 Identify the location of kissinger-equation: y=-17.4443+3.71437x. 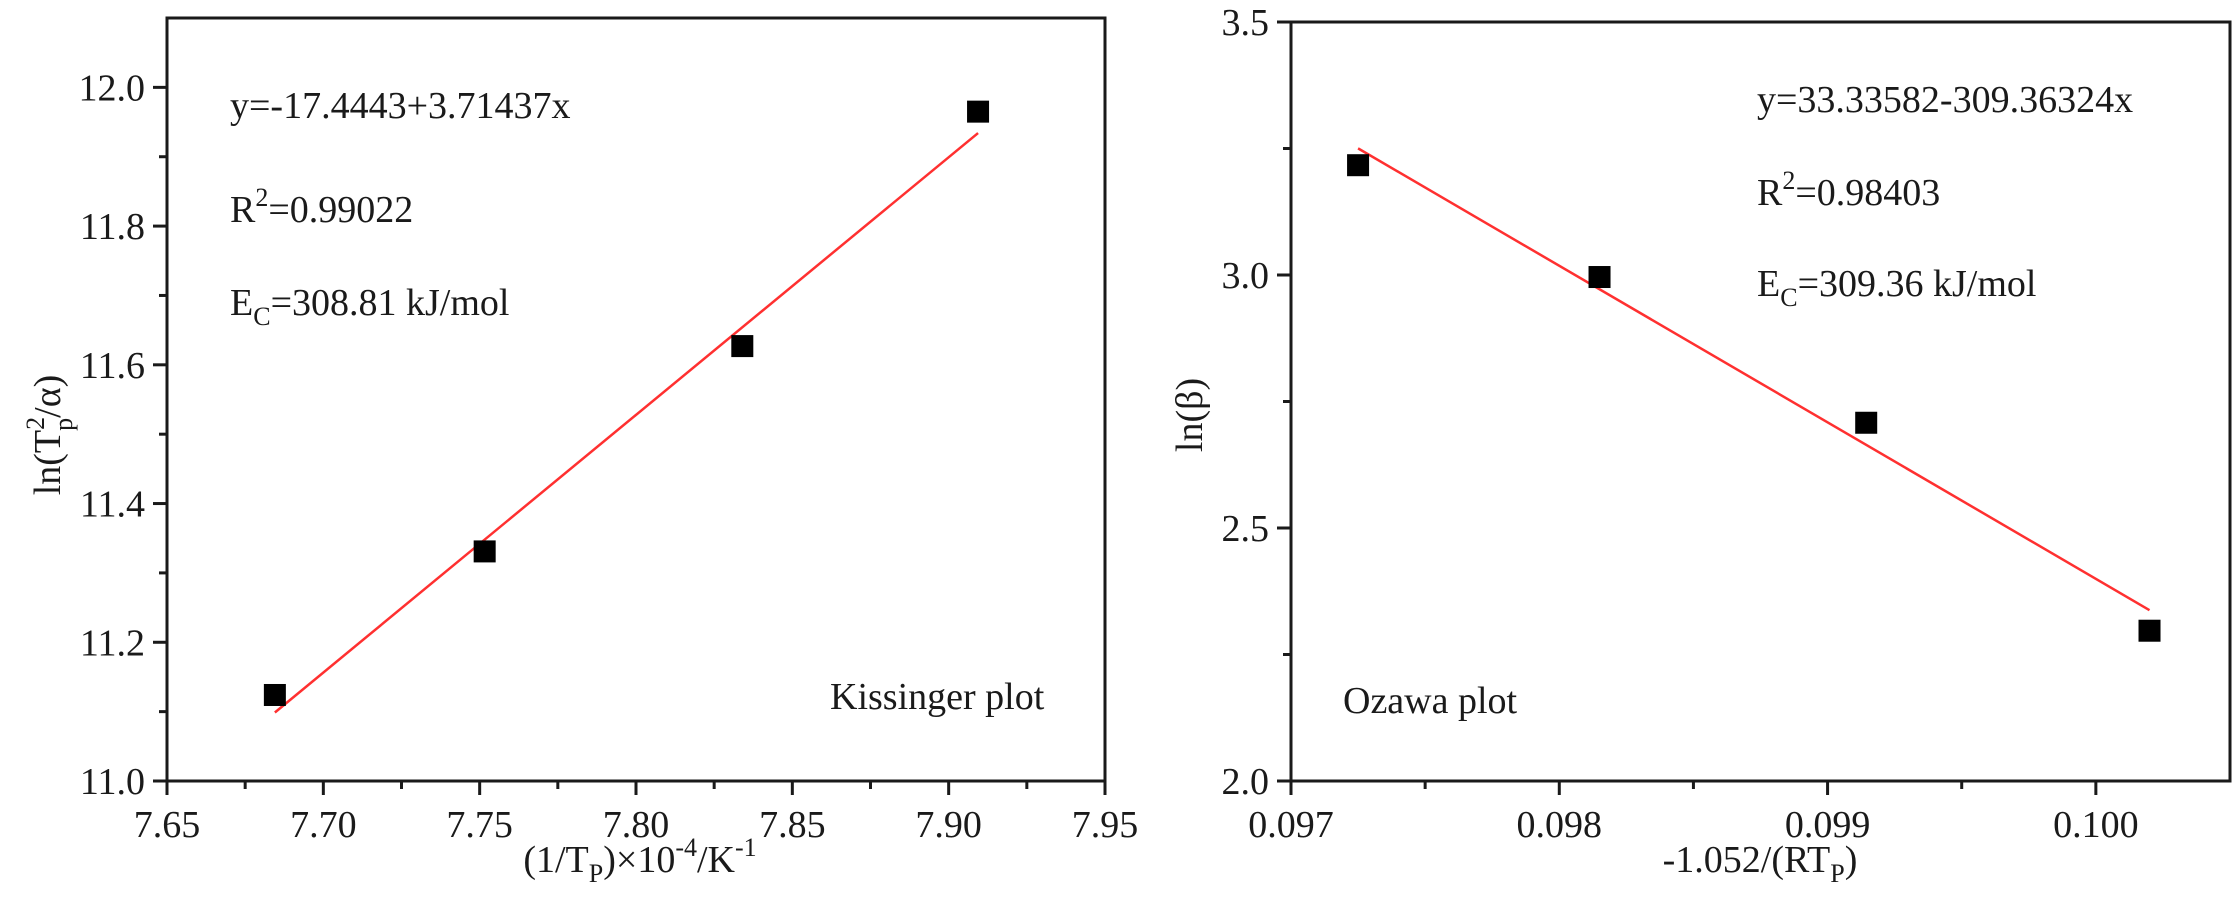
(400, 106).